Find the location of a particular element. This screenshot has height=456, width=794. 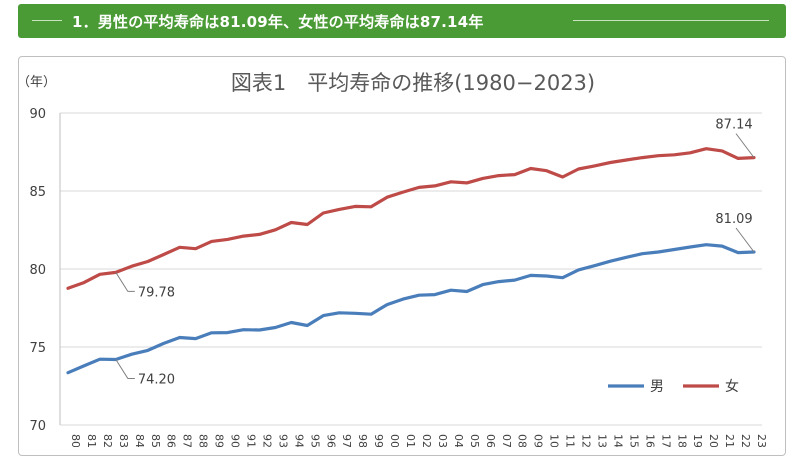

x-tick-label: 21 is located at coordinates (729, 440).